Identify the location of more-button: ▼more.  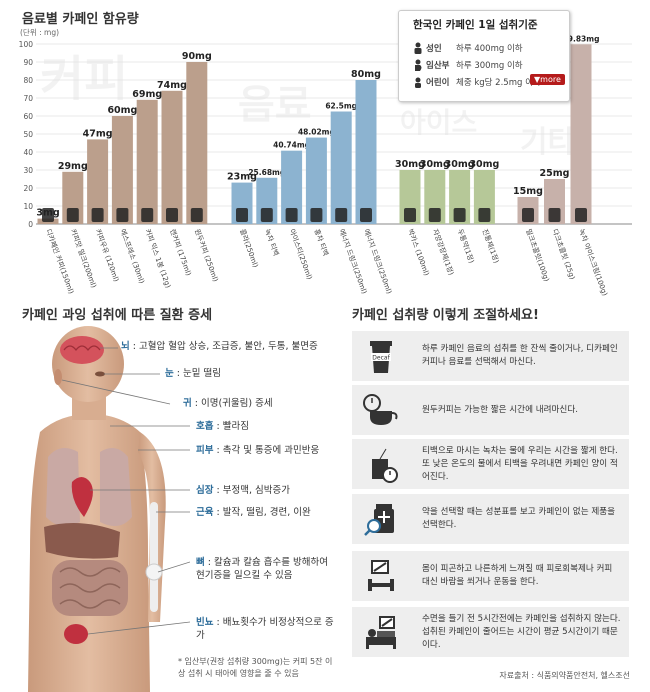
(547, 79).